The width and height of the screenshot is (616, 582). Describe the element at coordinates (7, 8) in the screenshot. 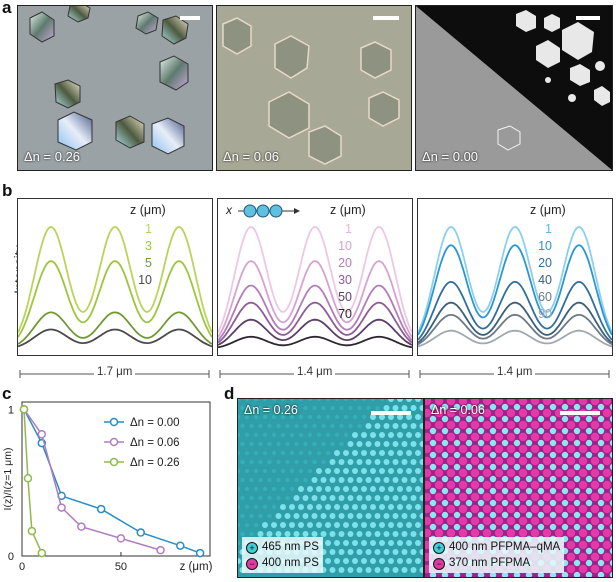

I see `panel-label-a: a` at that location.